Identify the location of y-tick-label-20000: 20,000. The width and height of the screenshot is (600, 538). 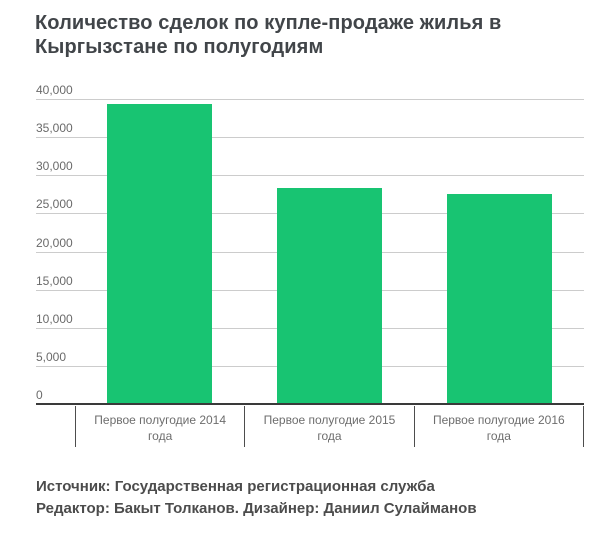
(54, 242).